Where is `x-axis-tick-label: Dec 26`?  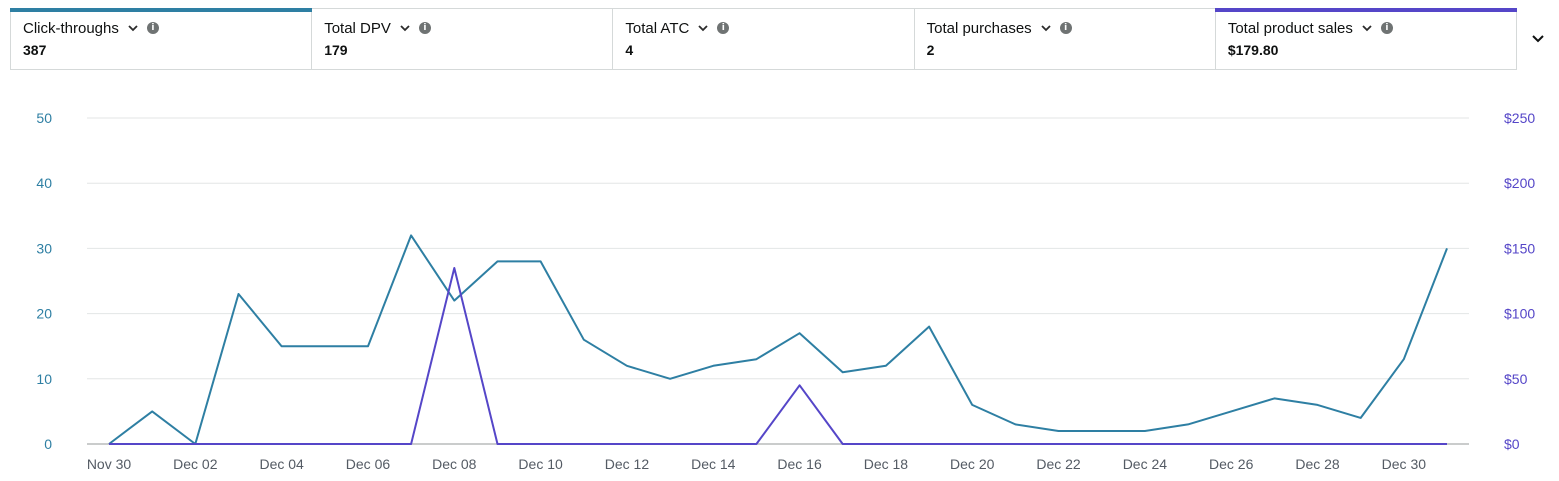 x-axis-tick-label: Dec 26 is located at coordinates (1231, 464).